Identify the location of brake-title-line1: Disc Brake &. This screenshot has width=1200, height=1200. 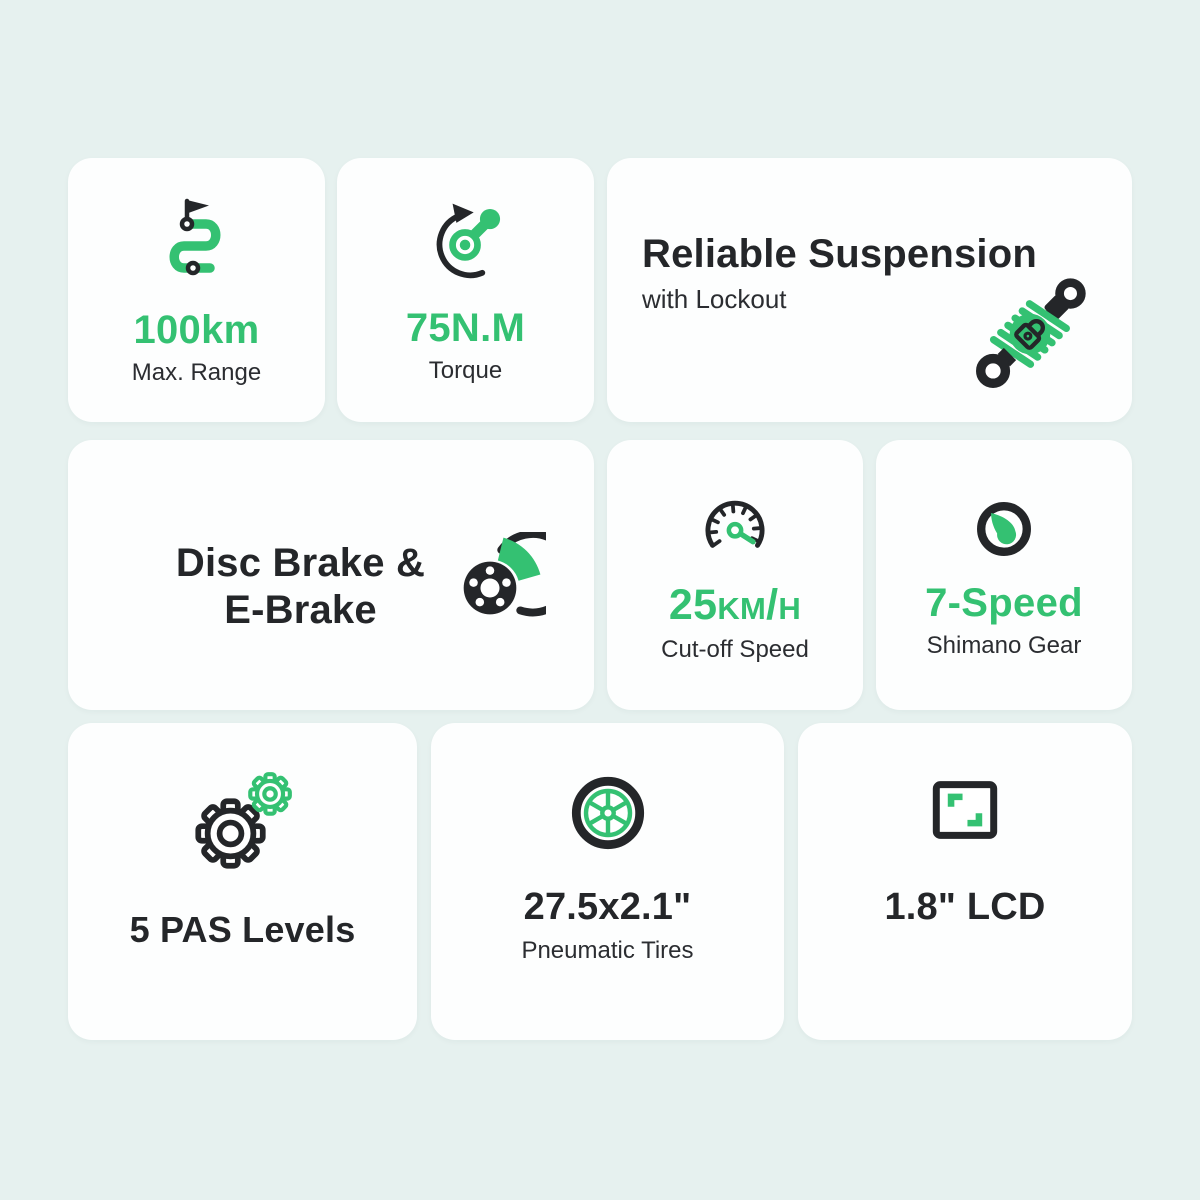
(300, 563).